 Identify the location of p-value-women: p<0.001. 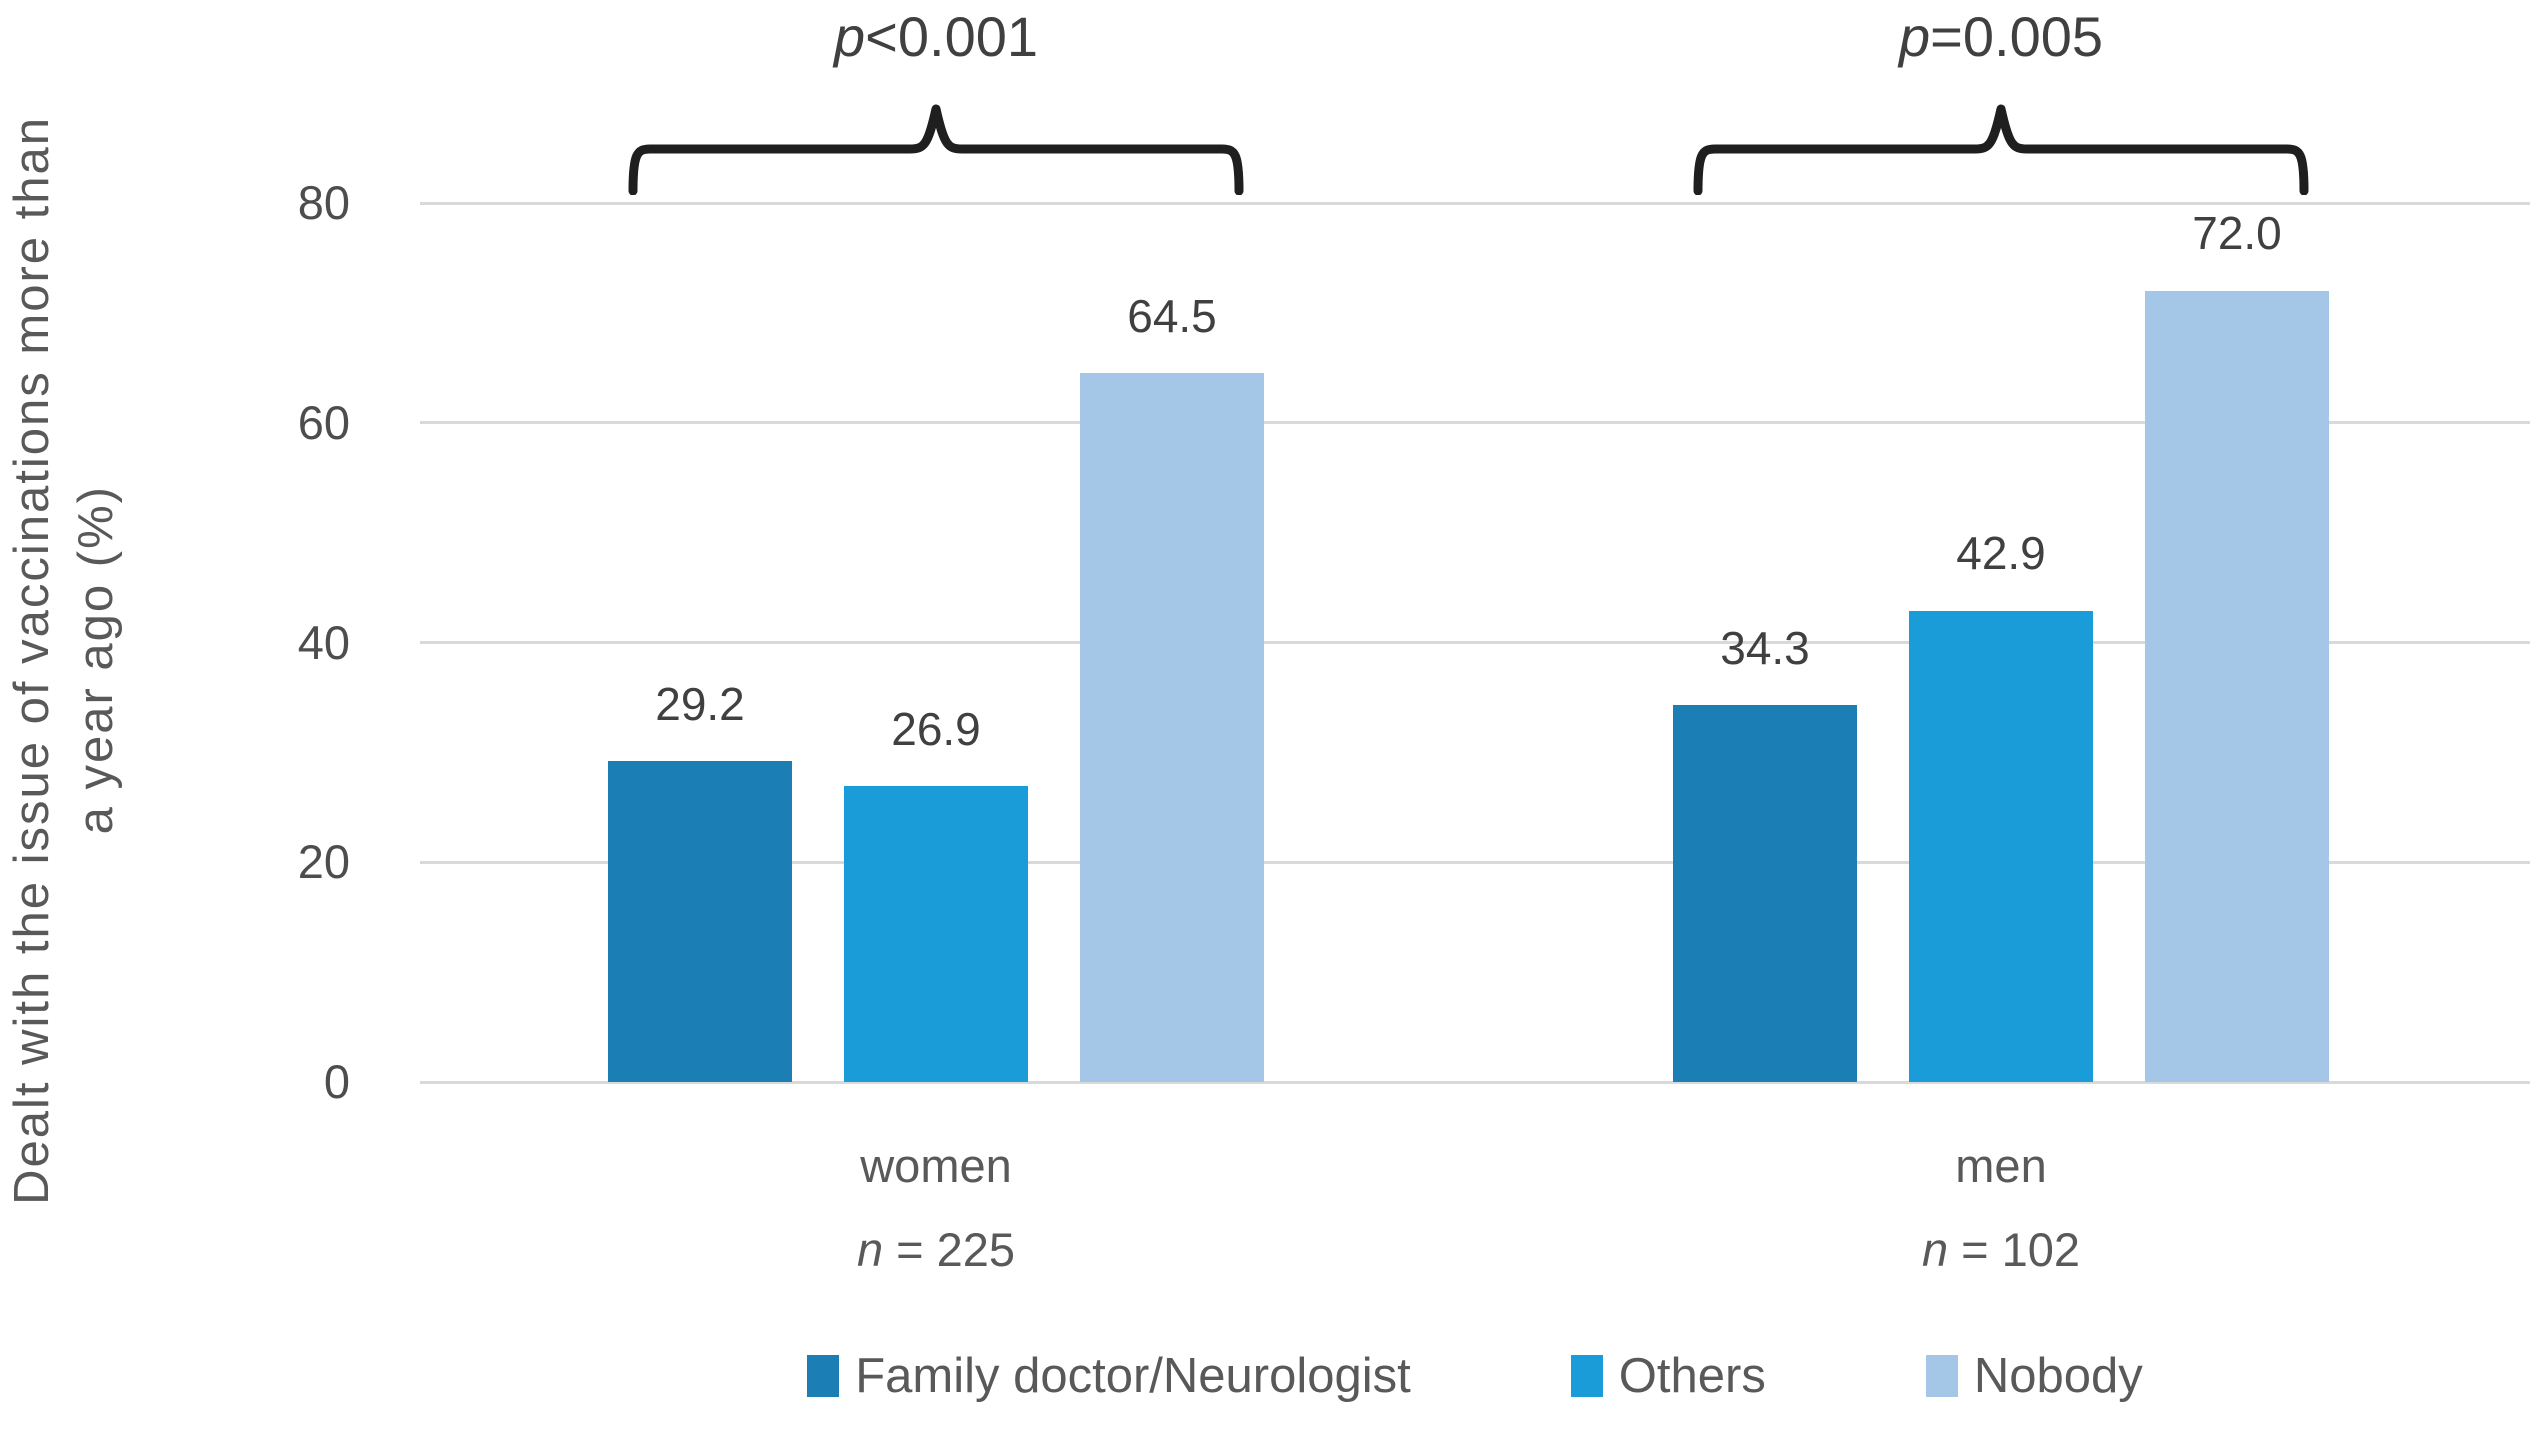
(936, 36).